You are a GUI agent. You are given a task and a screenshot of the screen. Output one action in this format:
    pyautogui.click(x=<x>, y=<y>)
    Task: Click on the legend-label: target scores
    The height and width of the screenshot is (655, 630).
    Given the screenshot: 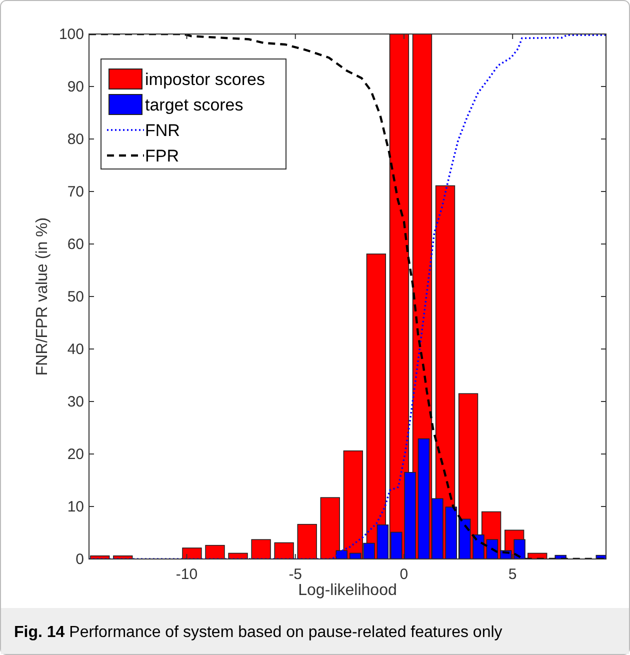 What is the action you would take?
    pyautogui.click(x=194, y=105)
    